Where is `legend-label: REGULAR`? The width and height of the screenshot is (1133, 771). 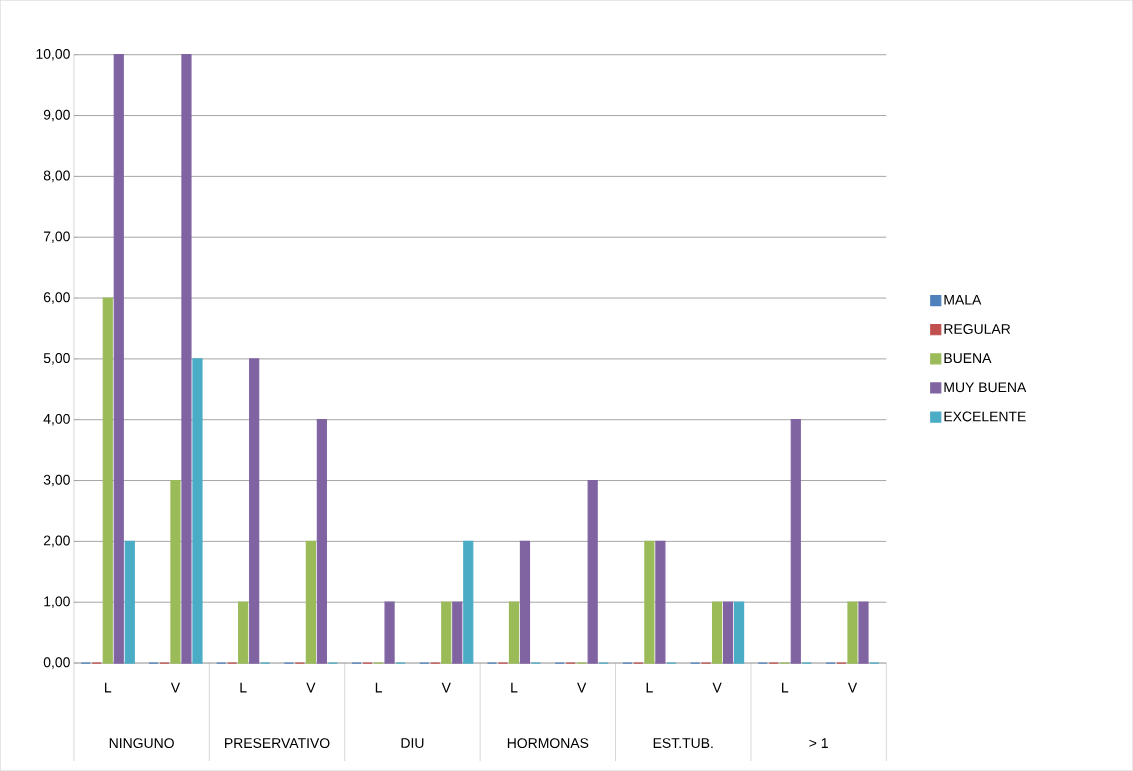
legend-label: REGULAR is located at coordinates (977, 329).